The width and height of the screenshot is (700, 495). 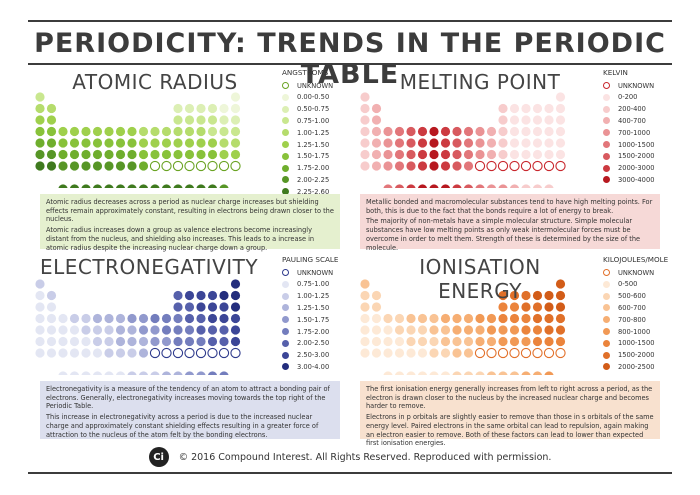 What do you see at coordinates (313, 331) in the screenshot?
I see `legend-label: 1.75-2.00` at bounding box center [313, 331].